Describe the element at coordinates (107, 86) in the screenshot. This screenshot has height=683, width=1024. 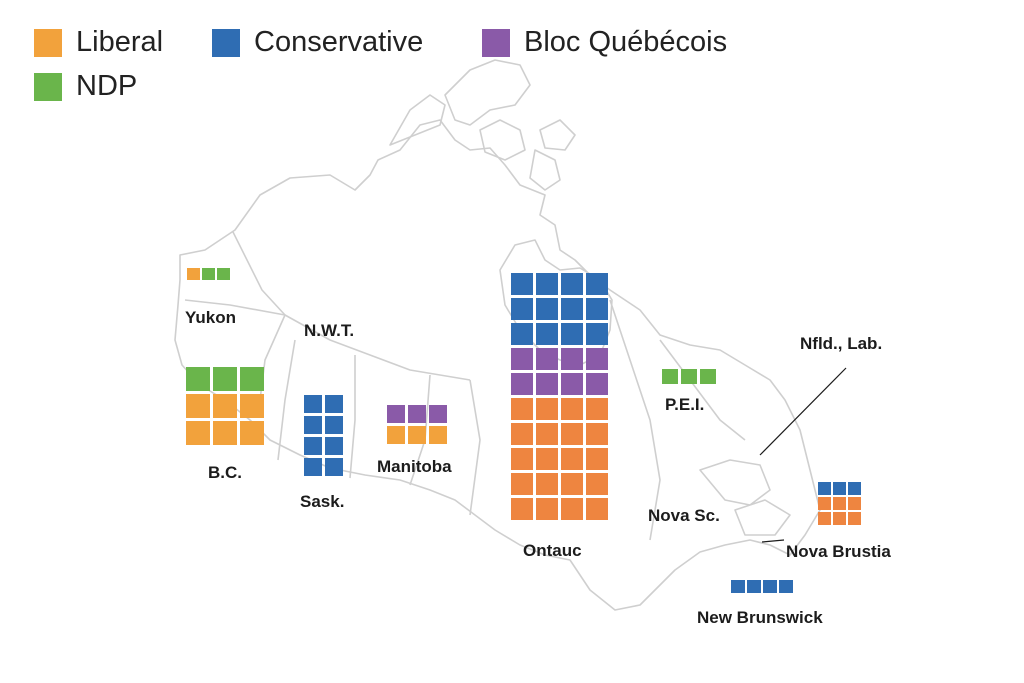
I see `legend-label-ndp: NDP` at that location.